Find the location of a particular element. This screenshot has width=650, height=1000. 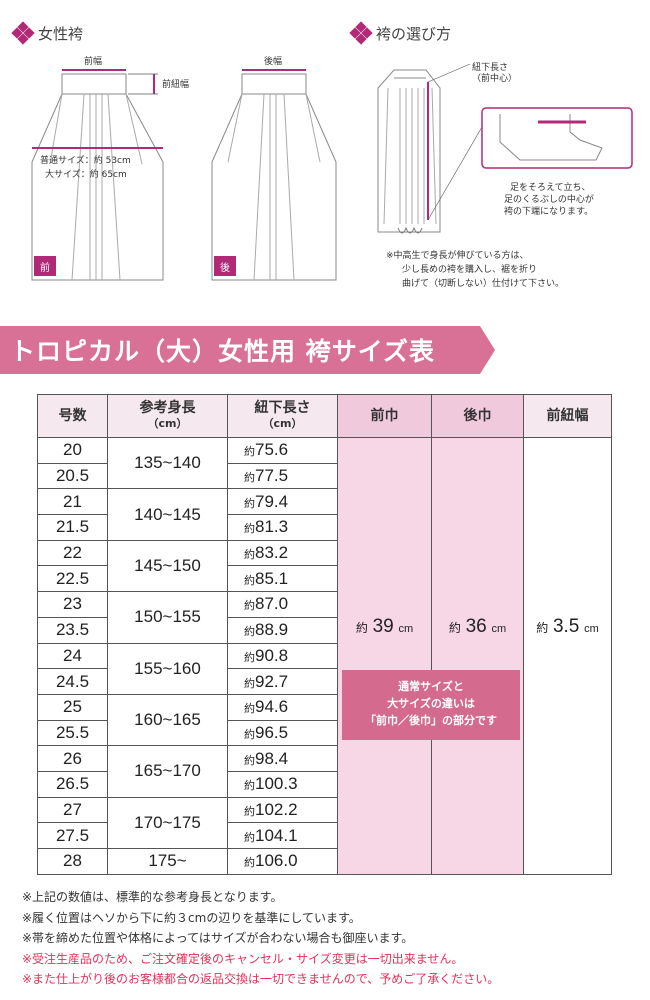

note-item: ※上記の数値は、標準的な参考身長となります。 is located at coordinates (152, 897).